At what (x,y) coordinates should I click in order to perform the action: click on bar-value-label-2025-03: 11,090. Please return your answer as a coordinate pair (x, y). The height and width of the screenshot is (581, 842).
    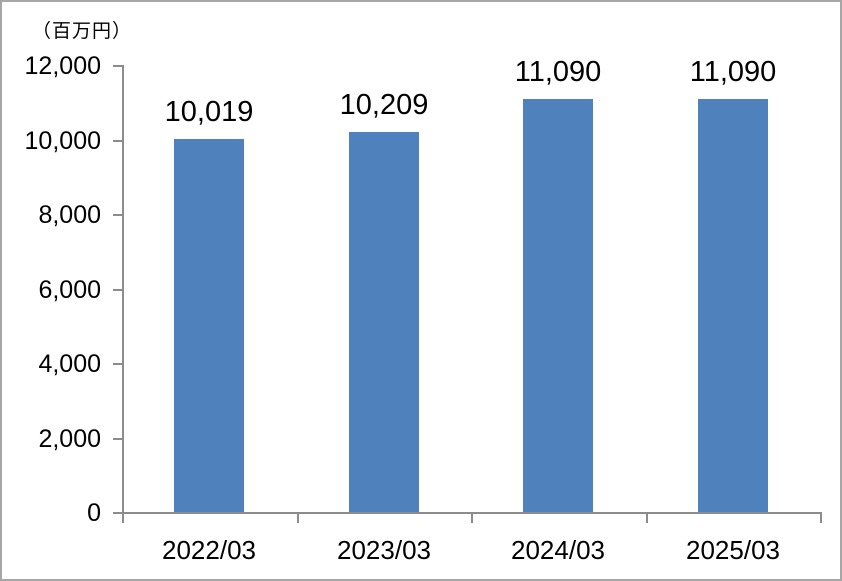
    Looking at the image, I should click on (733, 72).